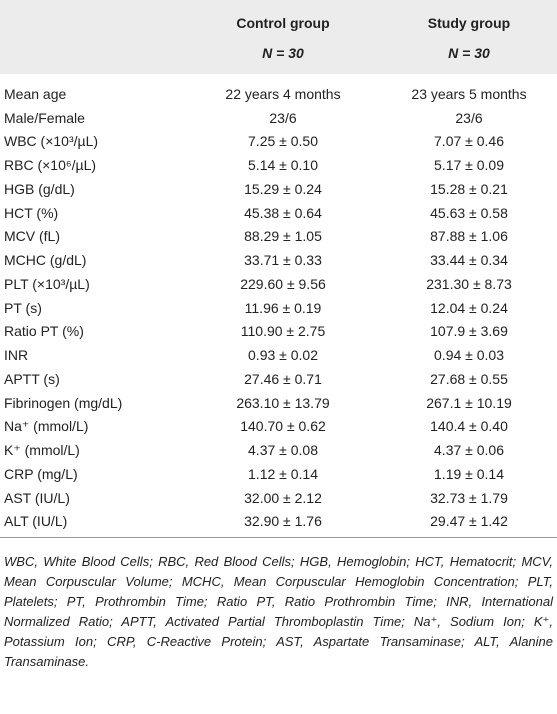  I want to click on table-row: INR 0.93 ± 0.02 0.94 ± 0.03, so click(278, 355).